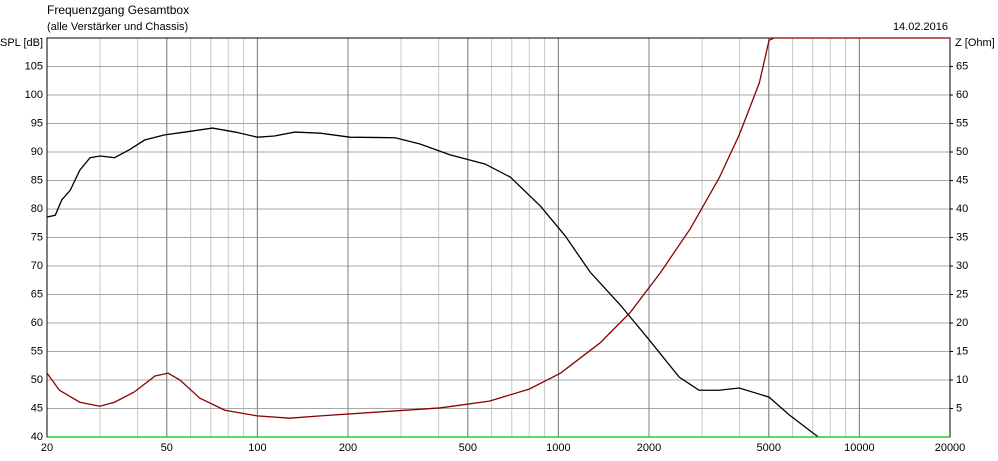 The image size is (998, 461). Describe the element at coordinates (37, 180) in the screenshot. I see `y-tick-label: 85` at that location.